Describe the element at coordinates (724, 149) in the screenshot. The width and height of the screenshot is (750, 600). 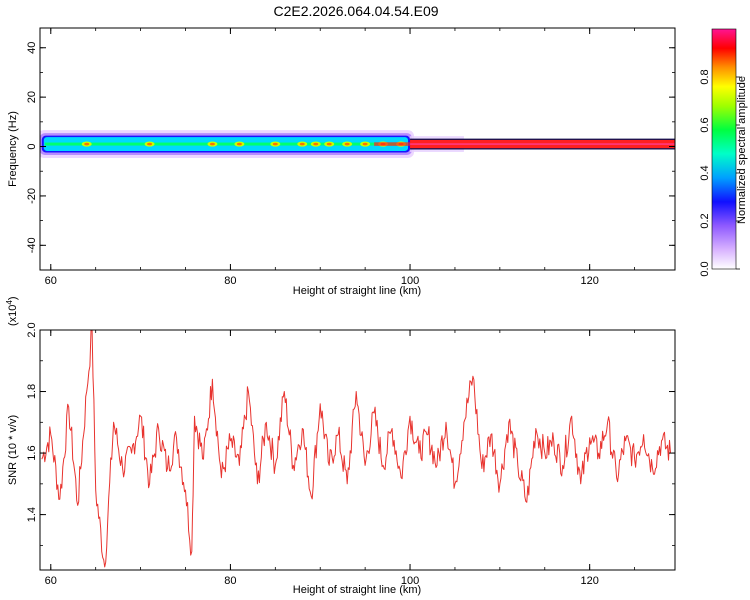
I see `colorbar-bar` at that location.